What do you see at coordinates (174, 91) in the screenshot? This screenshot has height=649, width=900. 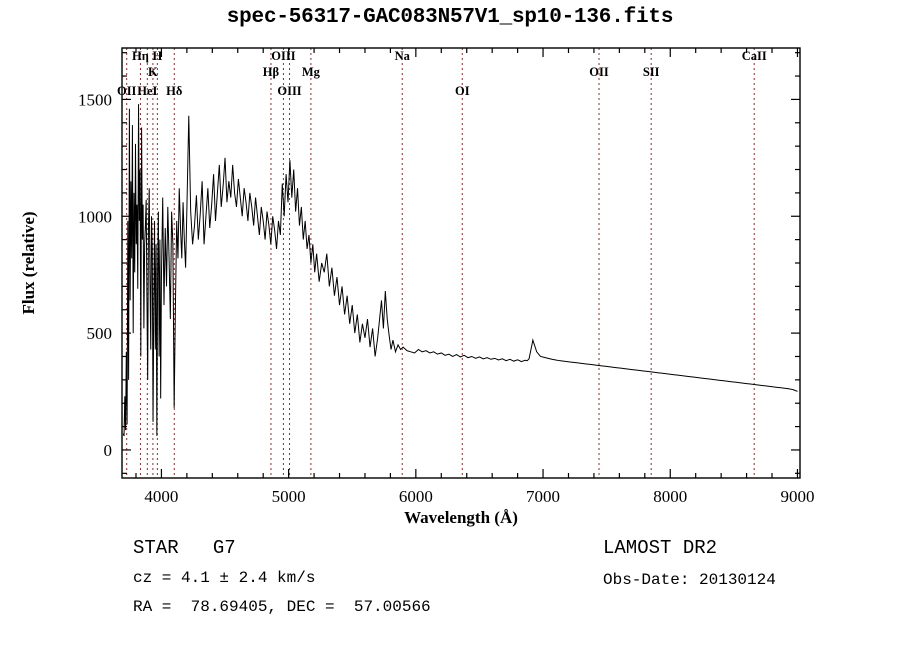 I see `spectral-line-label: Hδ` at bounding box center [174, 91].